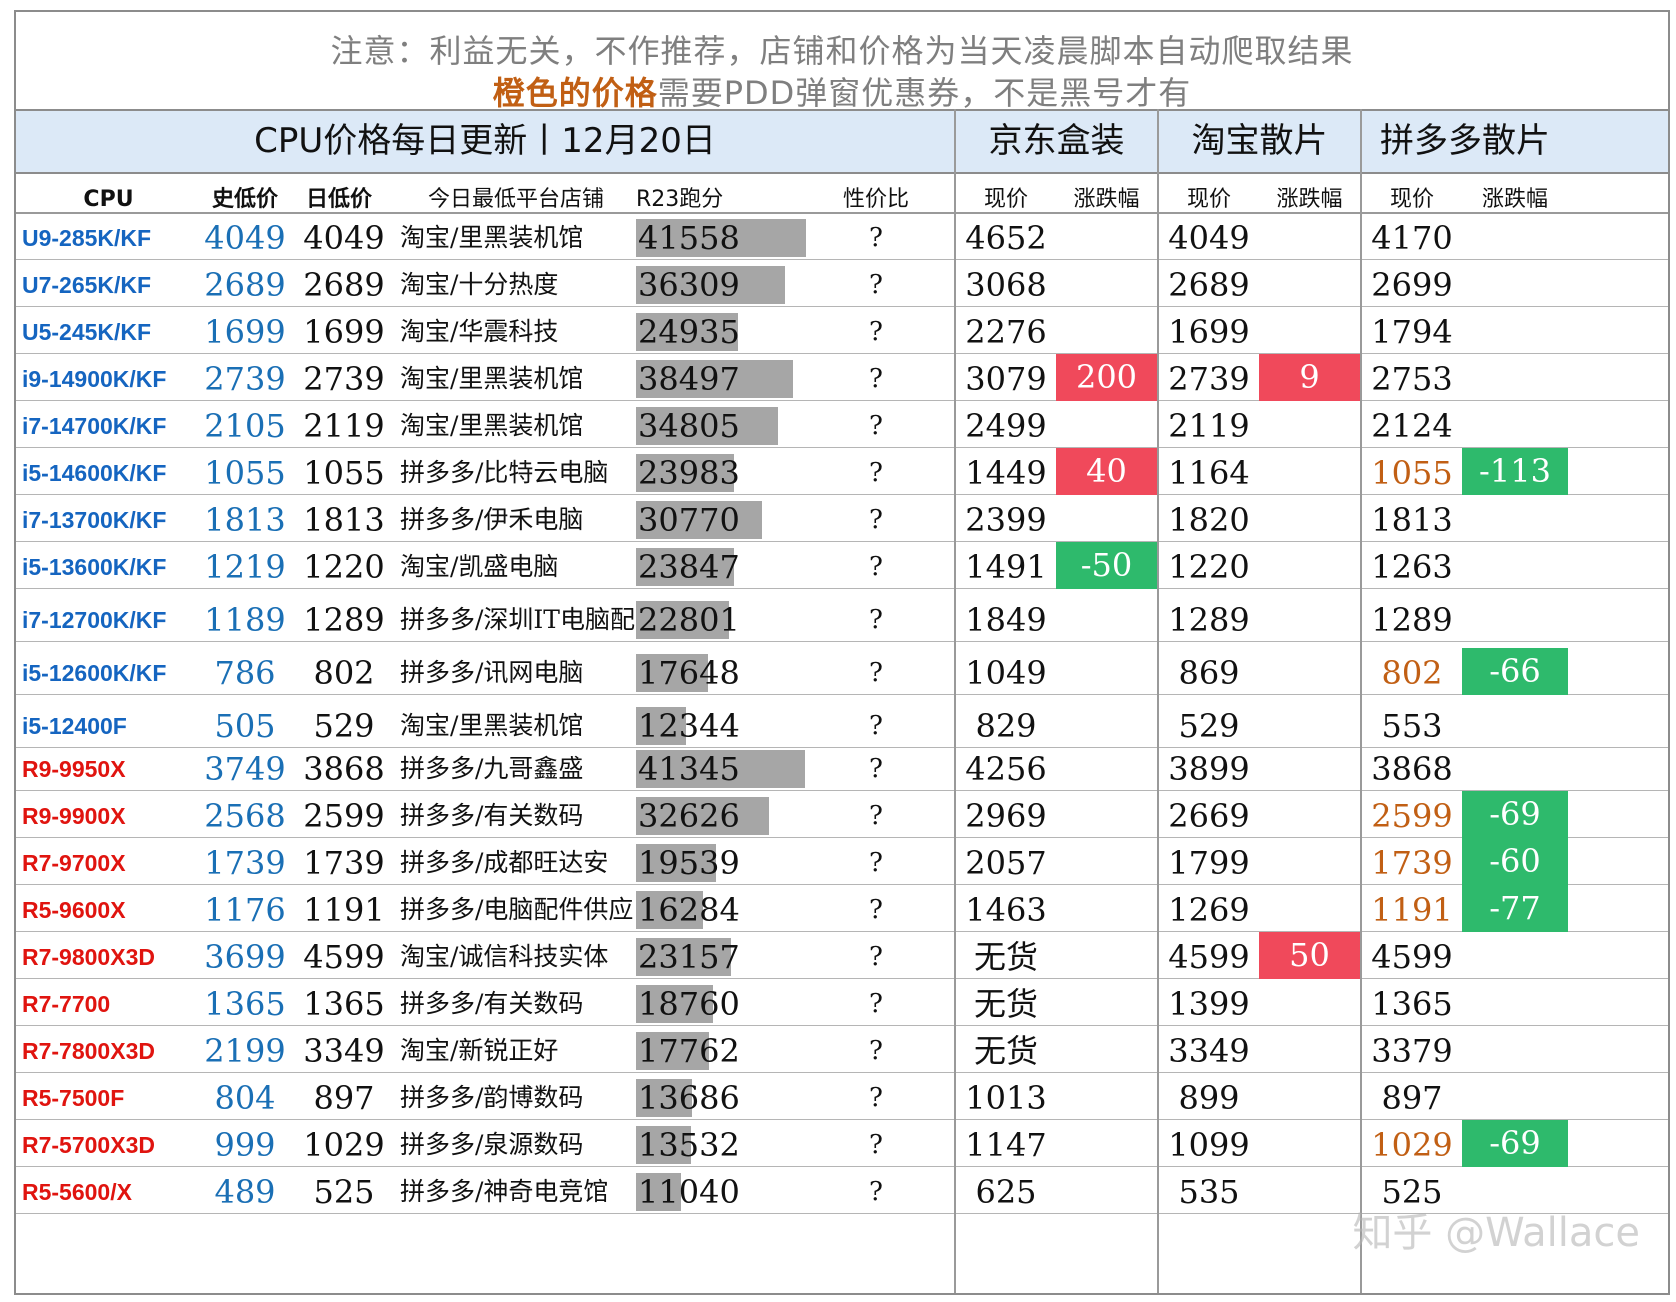  Describe the element at coordinates (1412, 238) in the screenshot. I see `pdd-price: 4170` at that location.